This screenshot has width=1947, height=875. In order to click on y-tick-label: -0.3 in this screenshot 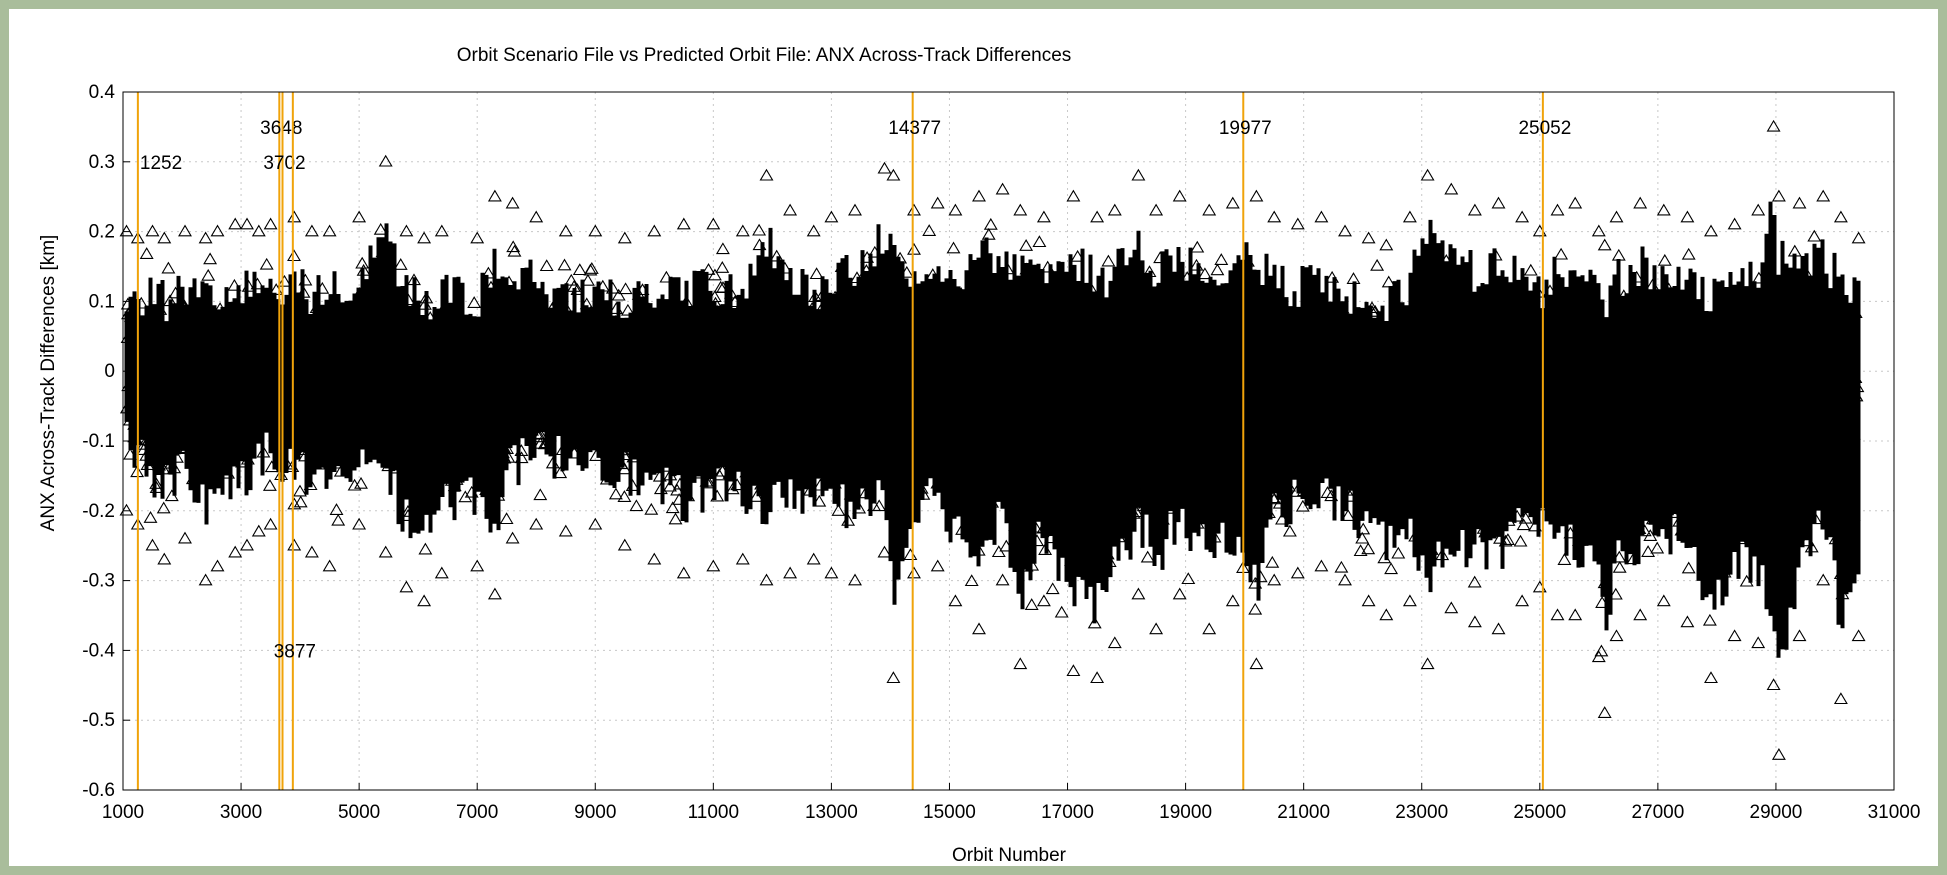, I will do `click(98, 581)`.